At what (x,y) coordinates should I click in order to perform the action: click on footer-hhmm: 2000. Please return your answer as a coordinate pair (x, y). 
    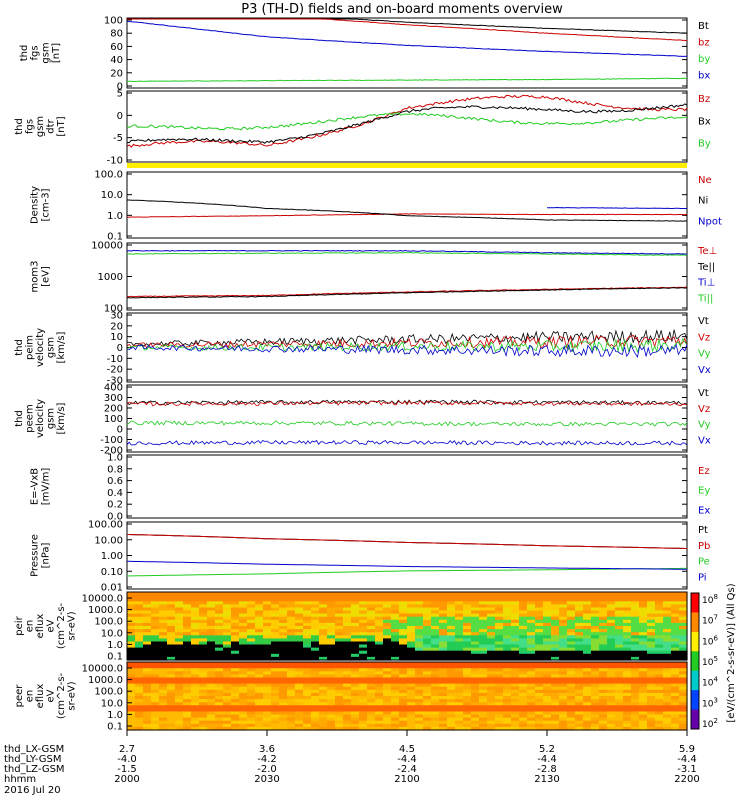
    Looking at the image, I should click on (126, 779).